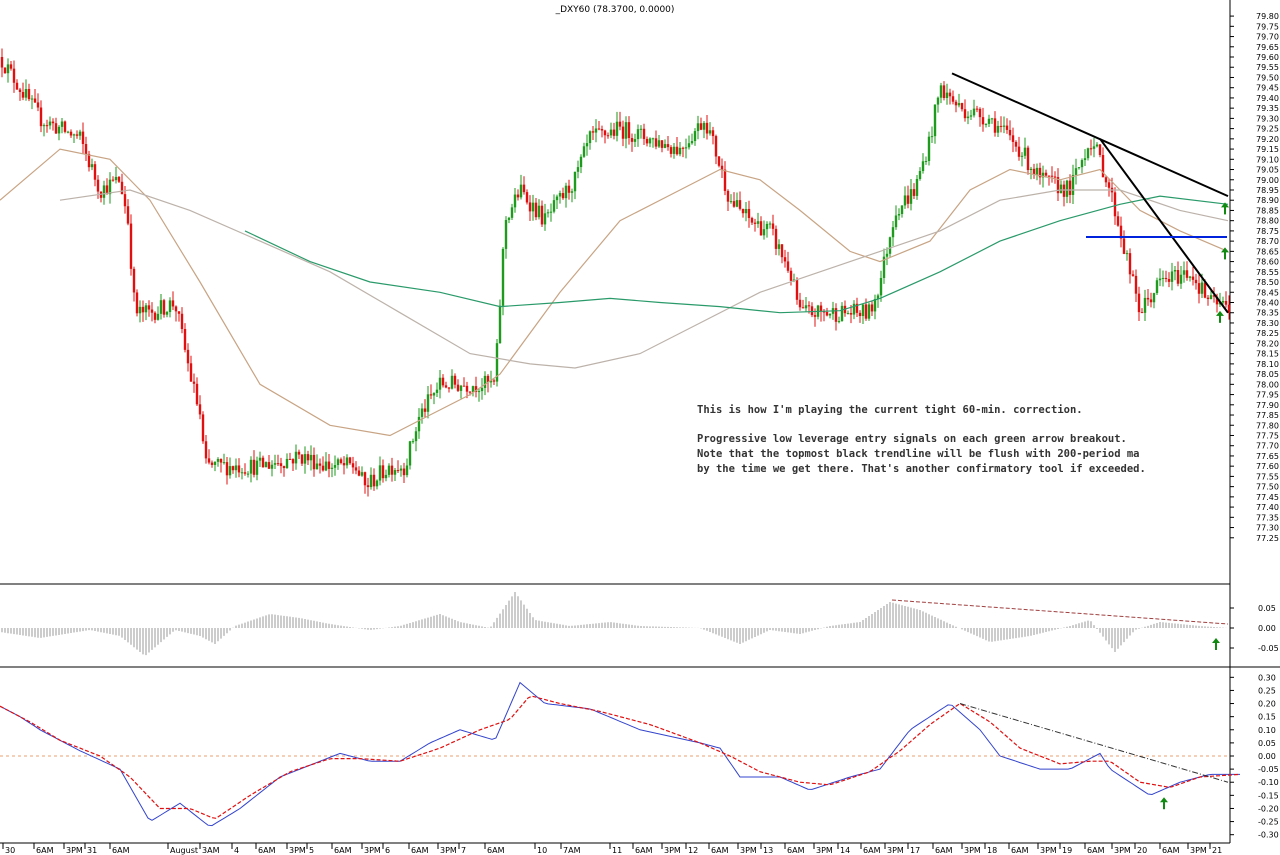  I want to click on time-tick-label: 6AM, so click(343, 850).